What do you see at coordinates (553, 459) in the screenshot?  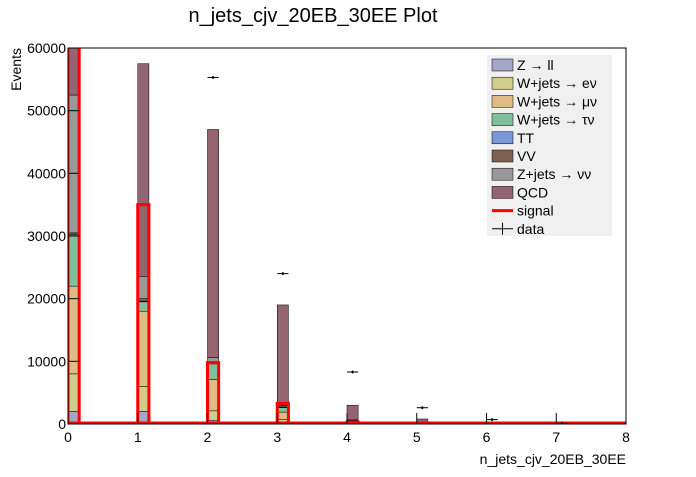 I see `x-axis-label: n_jets_cjv_20EB_30EE` at bounding box center [553, 459].